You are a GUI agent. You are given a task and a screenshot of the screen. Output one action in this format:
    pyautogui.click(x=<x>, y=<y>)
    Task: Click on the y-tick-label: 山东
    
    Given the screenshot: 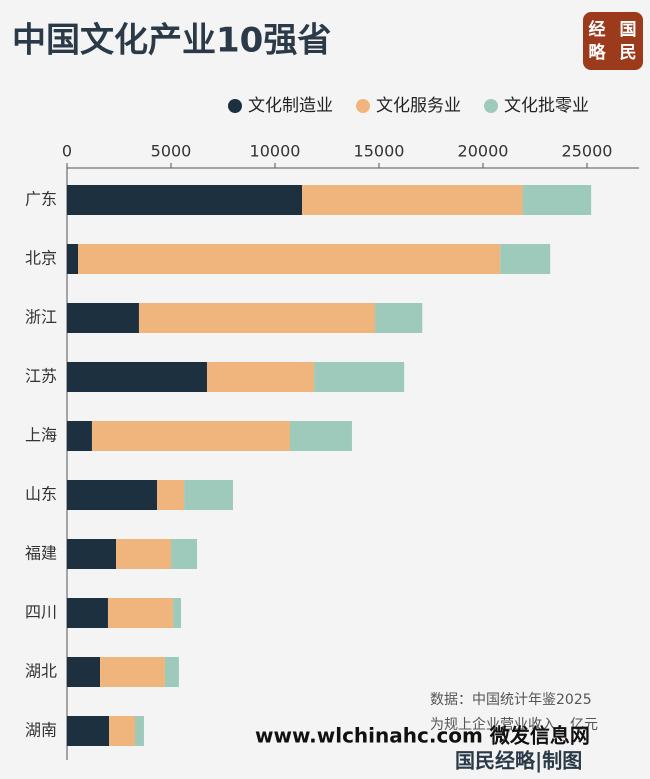 What is the action you would take?
    pyautogui.click(x=41, y=494)
    